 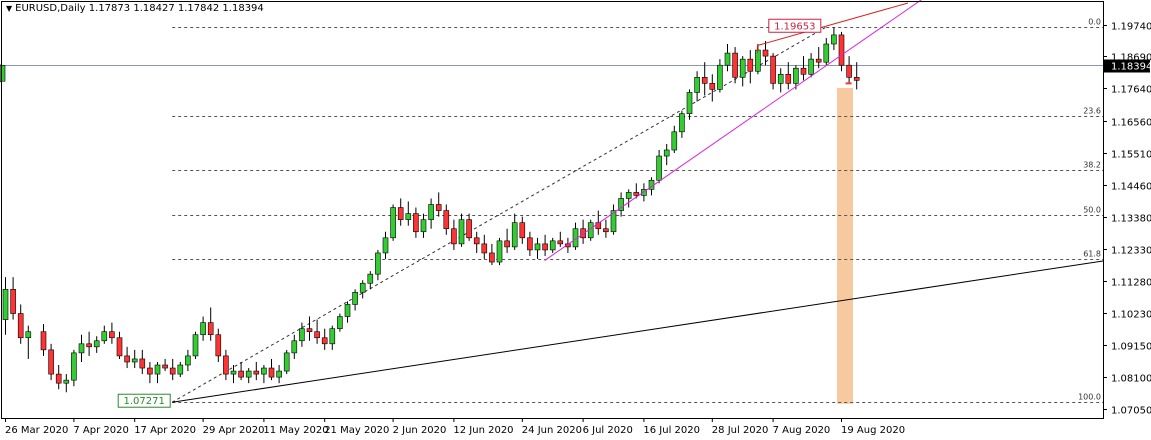 I want to click on highlight-zone, so click(x=845, y=245).